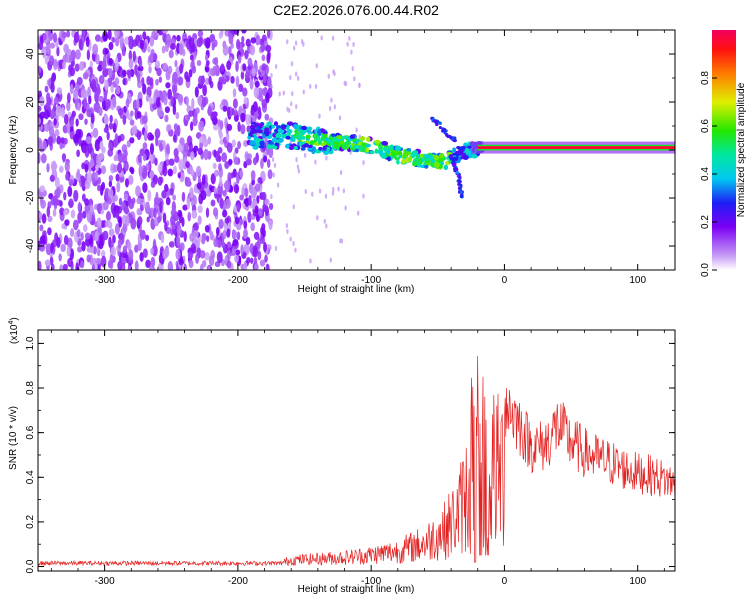 This screenshot has height=600, width=750. Describe the element at coordinates (371, 280) in the screenshot. I see `spectrogram-x-tick-label: -100` at that location.